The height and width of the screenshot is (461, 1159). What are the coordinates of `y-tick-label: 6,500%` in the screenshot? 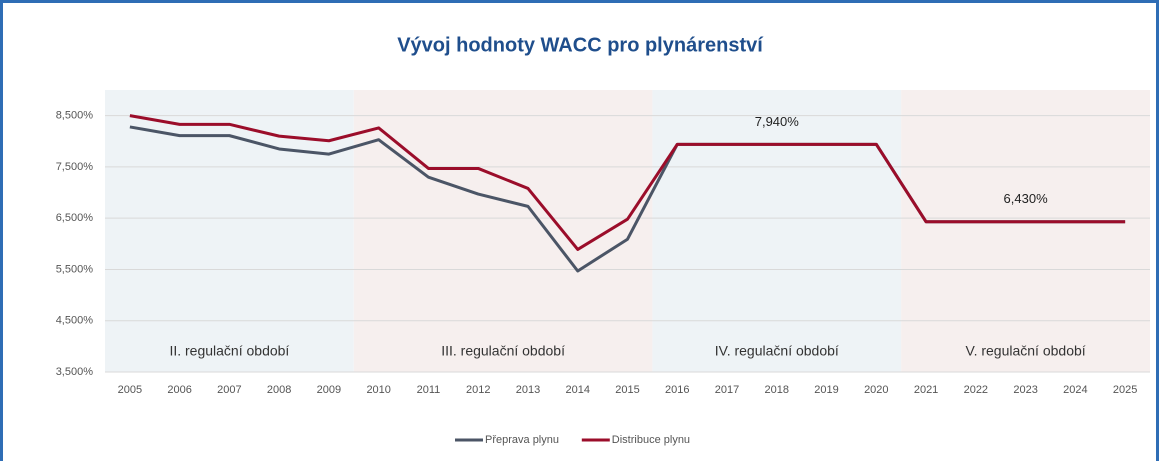 It's located at (75, 218).